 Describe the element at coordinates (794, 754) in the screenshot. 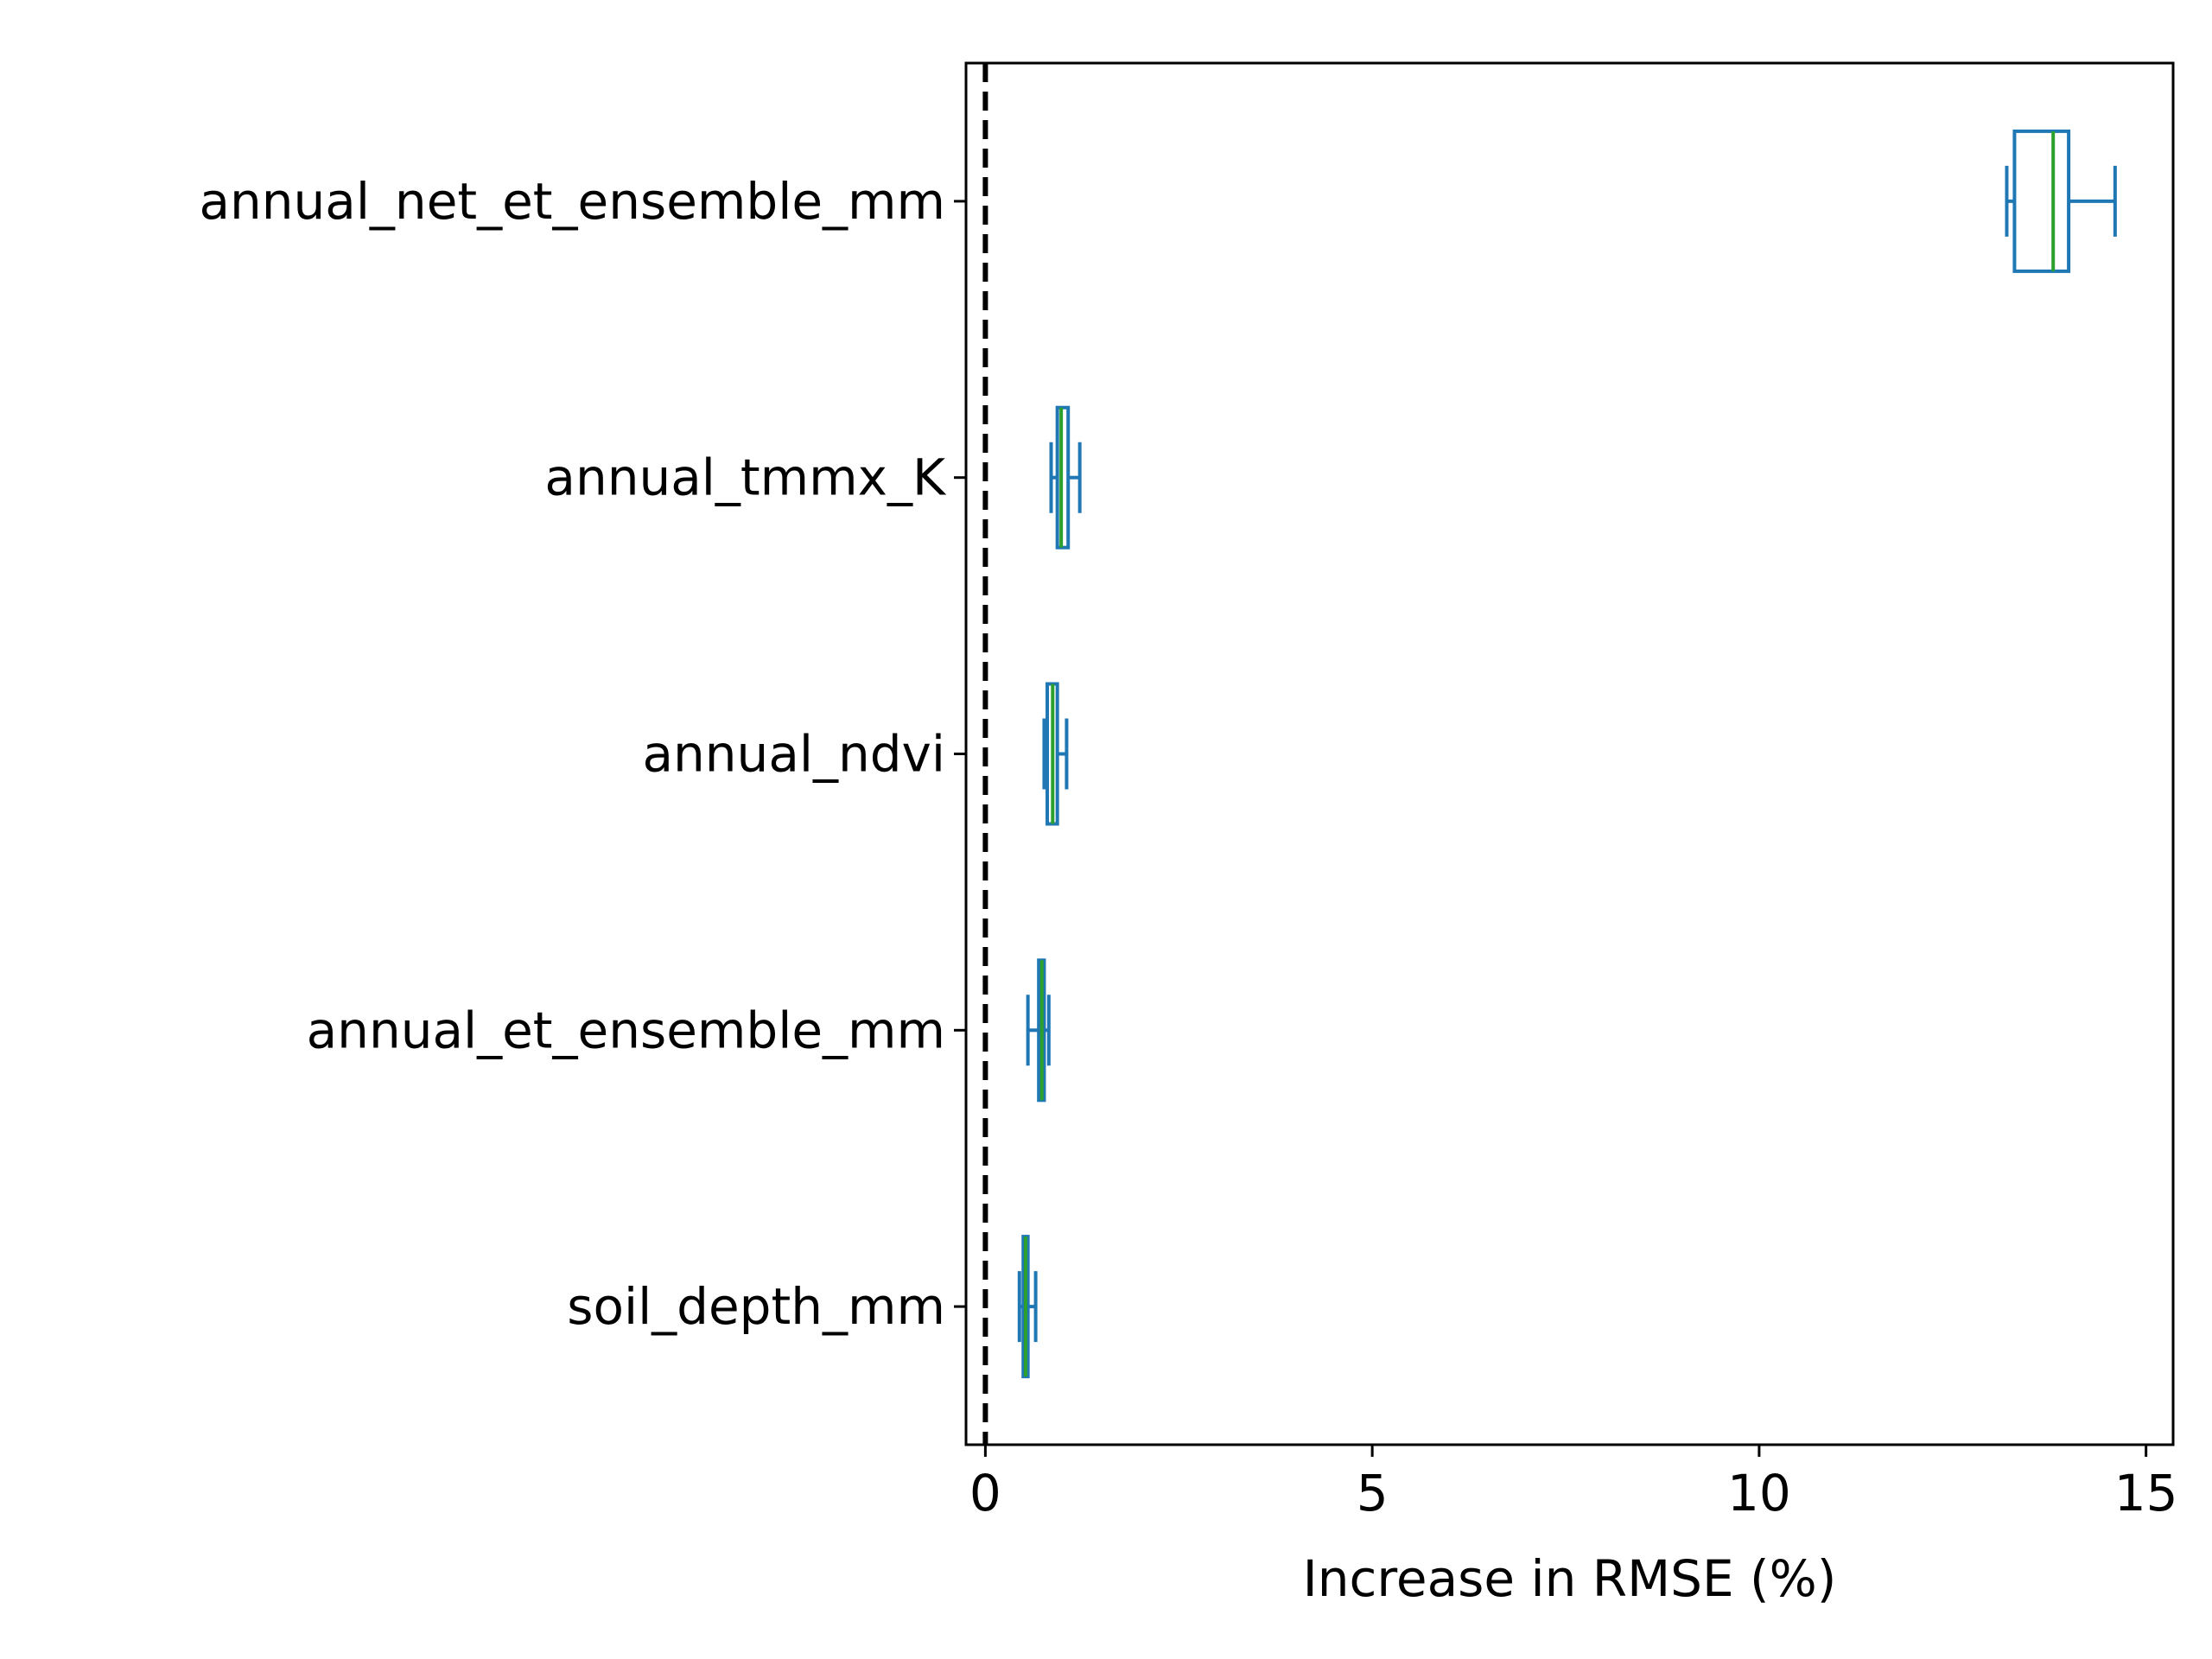

I see `y-tick-label: annual_ndvi` at that location.